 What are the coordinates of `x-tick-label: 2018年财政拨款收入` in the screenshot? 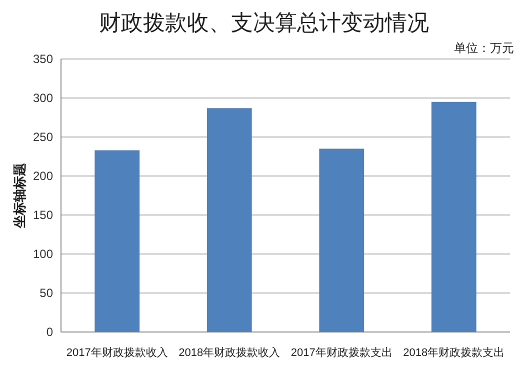 It's located at (229, 352).